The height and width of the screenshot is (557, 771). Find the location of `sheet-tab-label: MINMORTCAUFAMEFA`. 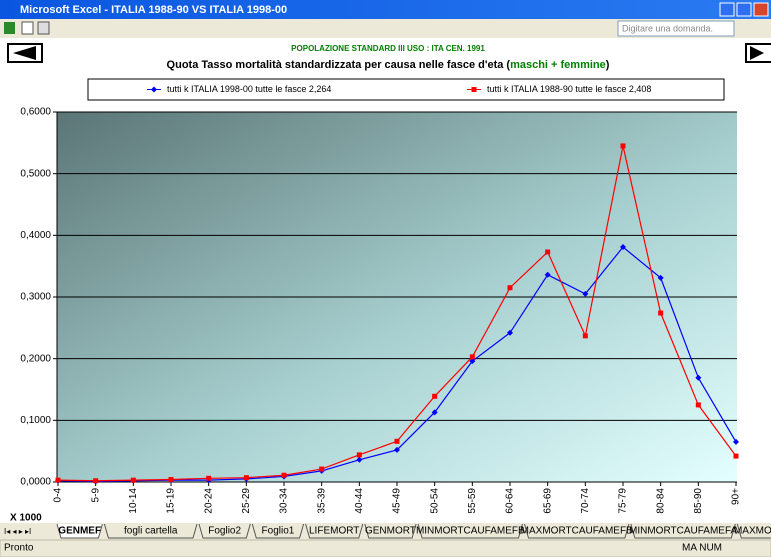

sheet-tab-label: MINMORTCAUFAMEFA is located at coordinates (683, 531).